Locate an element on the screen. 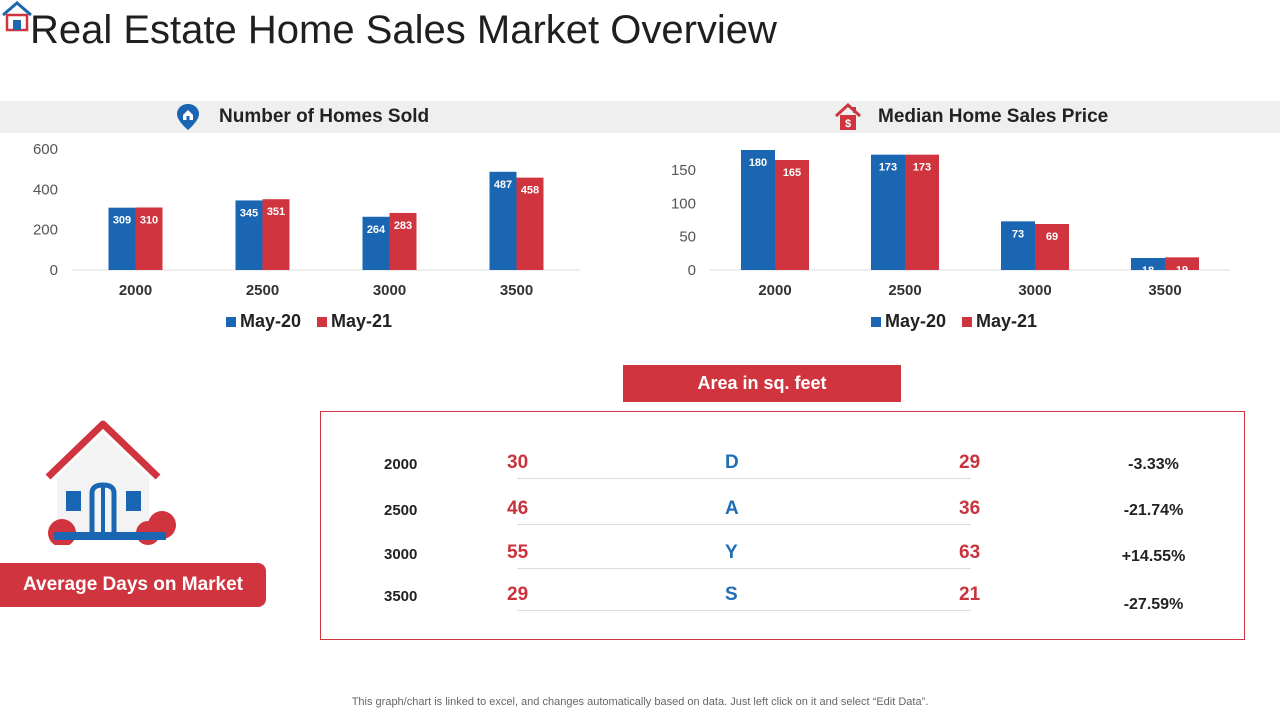  homes-sold-title: Number of Homes Sold is located at coordinates (324, 116).